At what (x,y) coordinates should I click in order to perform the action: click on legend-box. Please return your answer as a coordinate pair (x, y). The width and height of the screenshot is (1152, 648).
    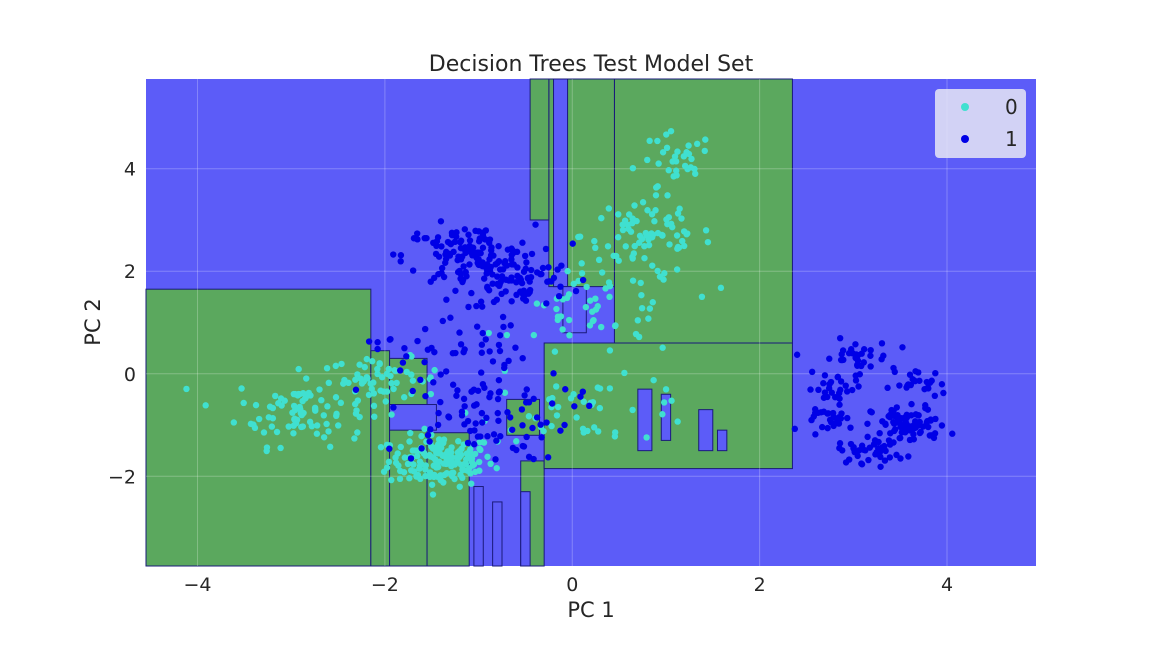
    Looking at the image, I should click on (980, 123).